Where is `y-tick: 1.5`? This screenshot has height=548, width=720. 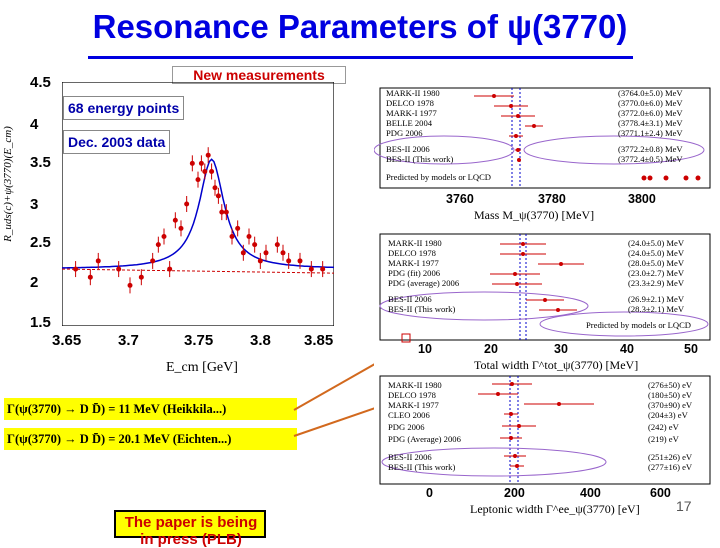 y-tick: 1.5 is located at coordinates (40, 322).